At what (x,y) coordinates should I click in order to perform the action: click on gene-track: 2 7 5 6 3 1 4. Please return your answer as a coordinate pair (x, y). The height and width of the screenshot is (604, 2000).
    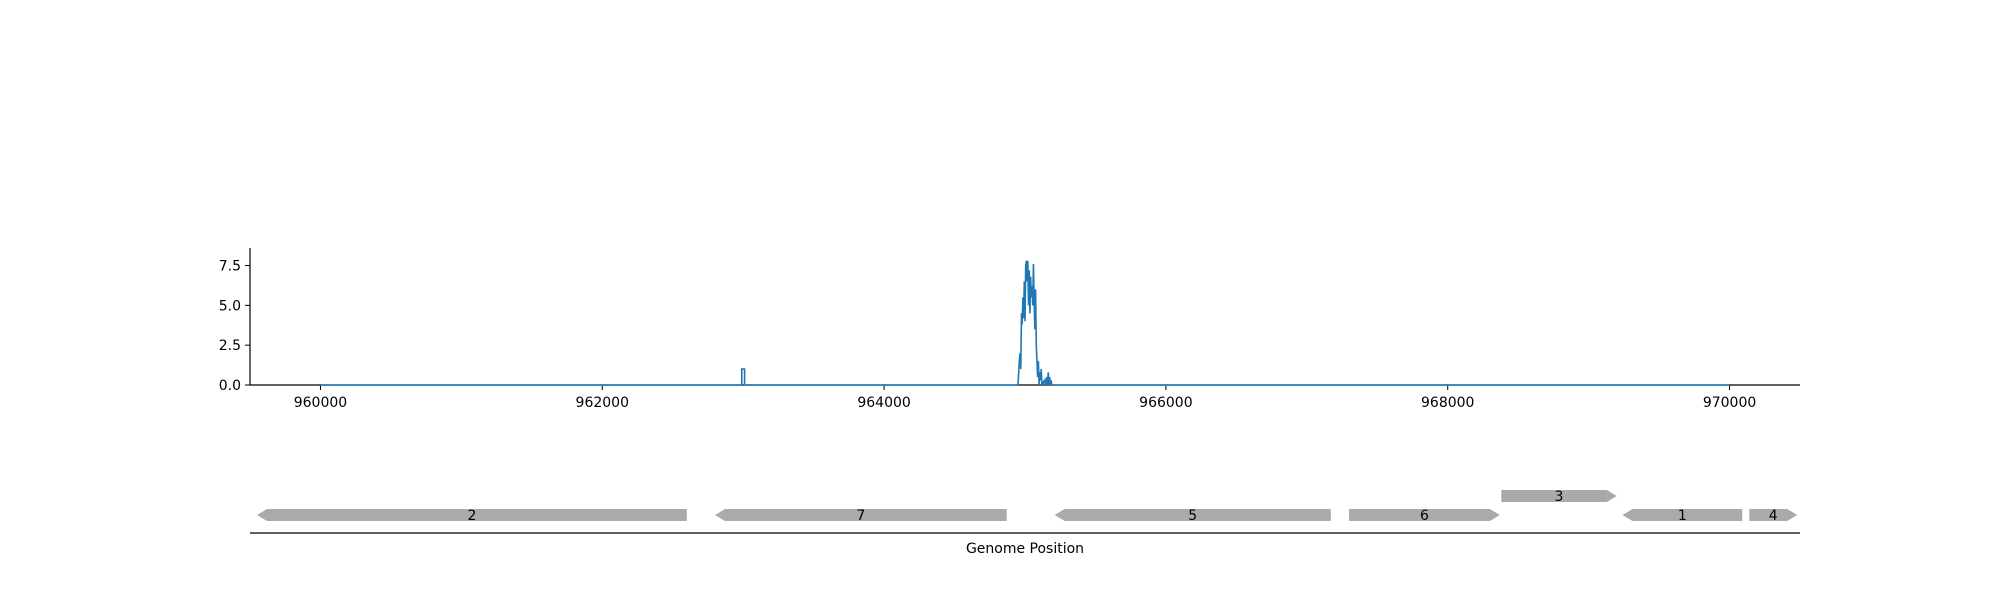
    Looking at the image, I should click on (1027, 506).